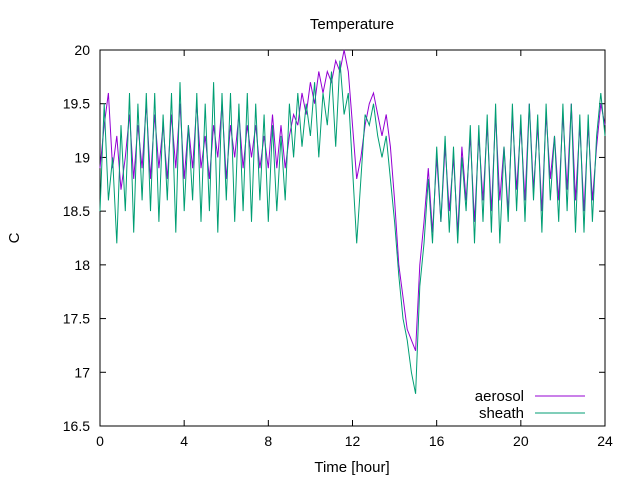  Describe the element at coordinates (14, 237) in the screenshot. I see `y-axis-label: C` at that location.